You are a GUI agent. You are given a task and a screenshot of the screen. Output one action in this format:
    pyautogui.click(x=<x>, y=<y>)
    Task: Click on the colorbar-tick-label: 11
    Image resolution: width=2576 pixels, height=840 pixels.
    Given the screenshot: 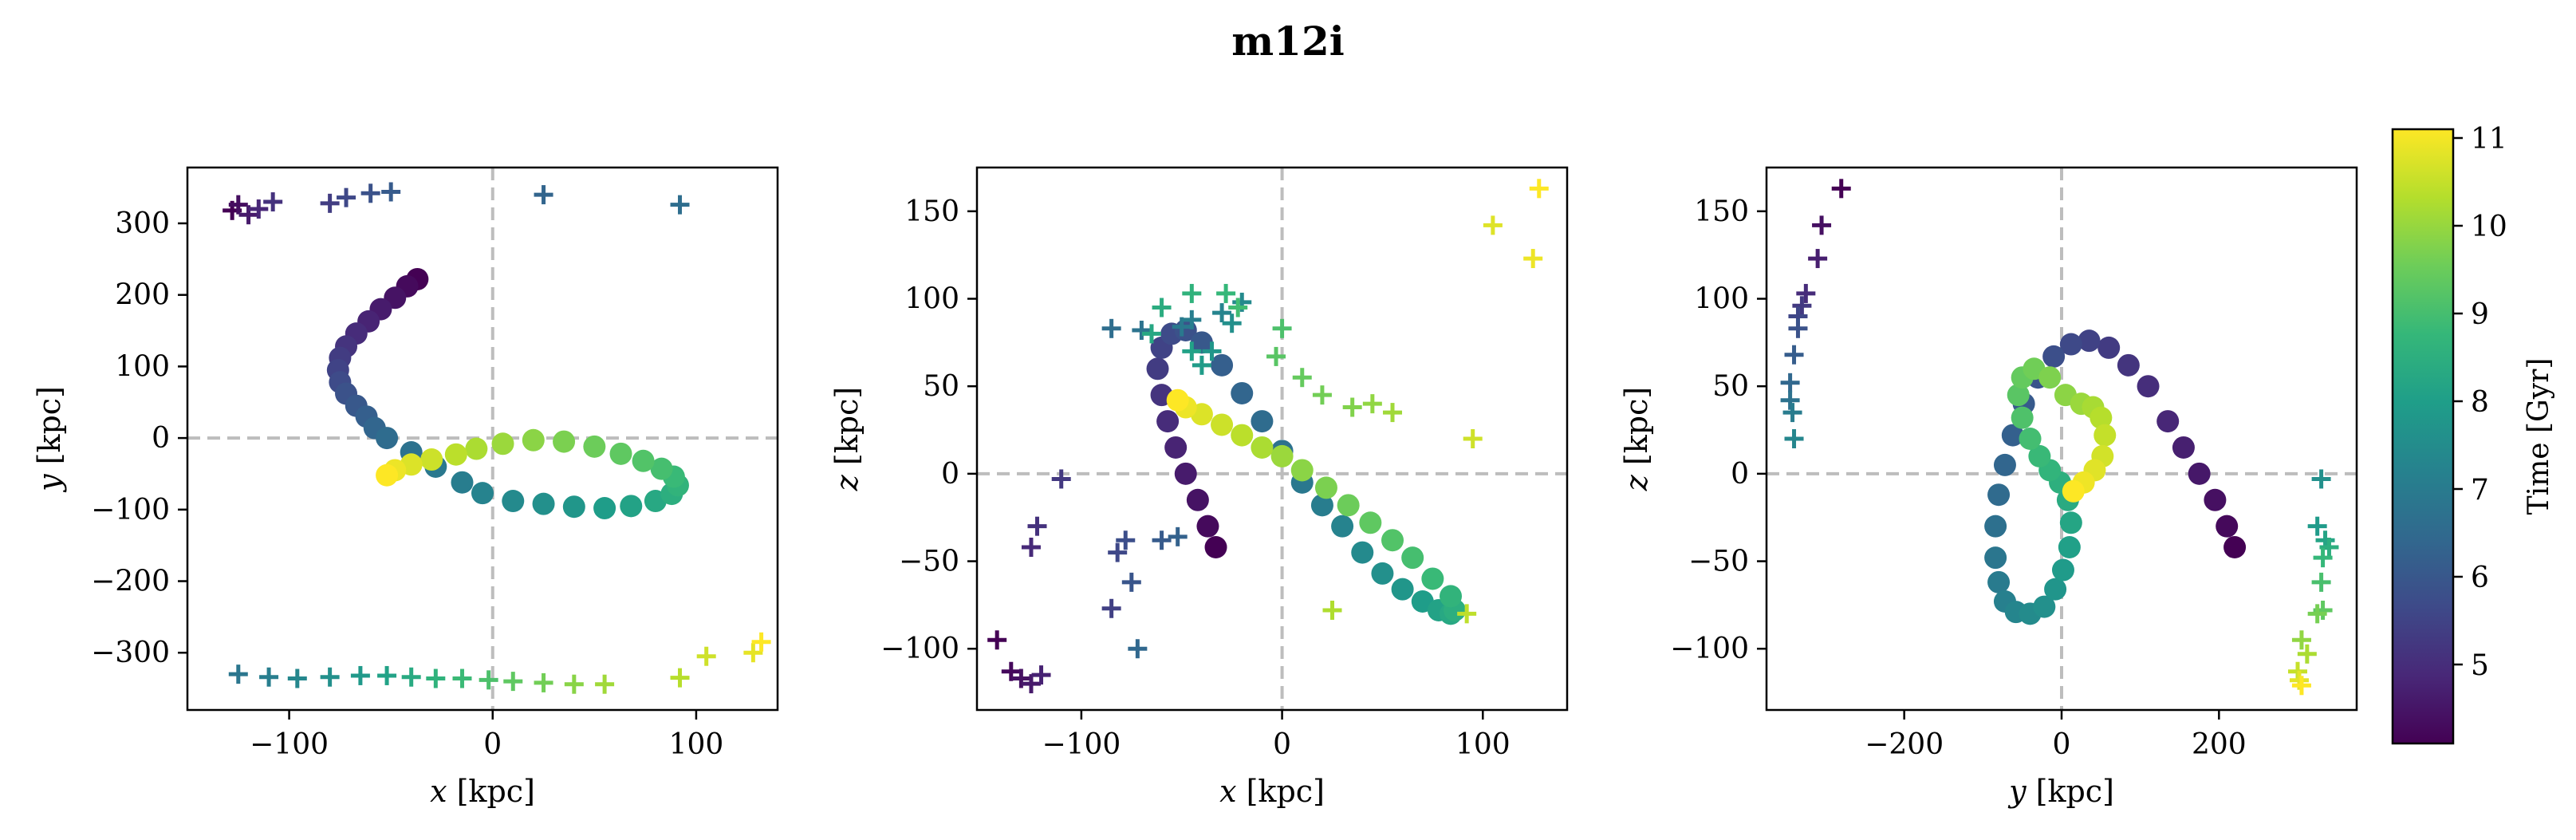 What is the action you would take?
    pyautogui.click(x=2489, y=139)
    